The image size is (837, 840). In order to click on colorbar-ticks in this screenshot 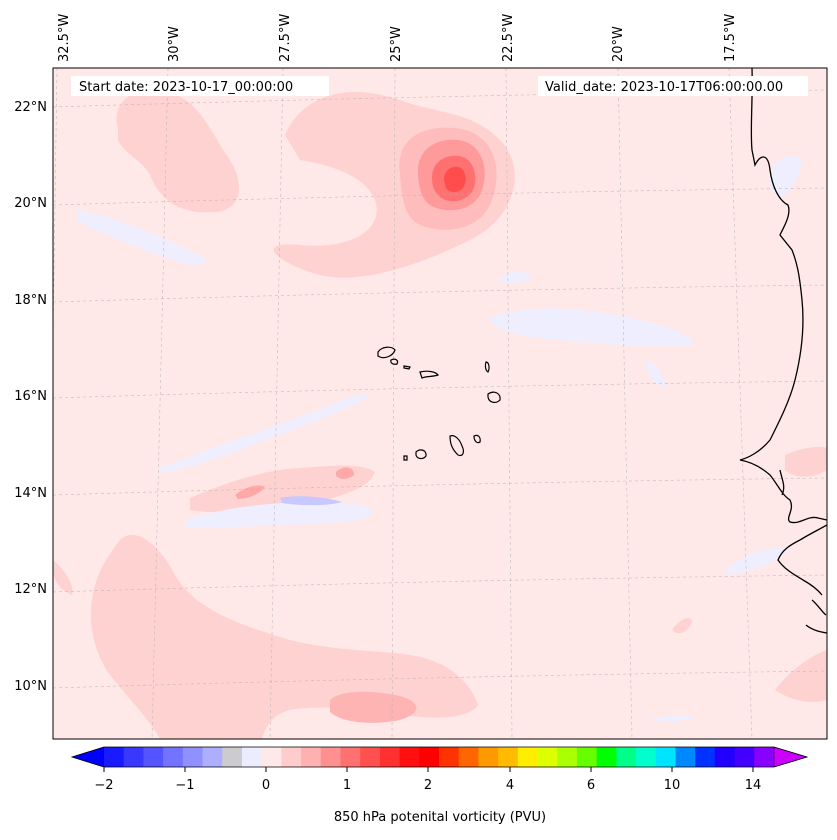, I will do `click(428, 769)`.